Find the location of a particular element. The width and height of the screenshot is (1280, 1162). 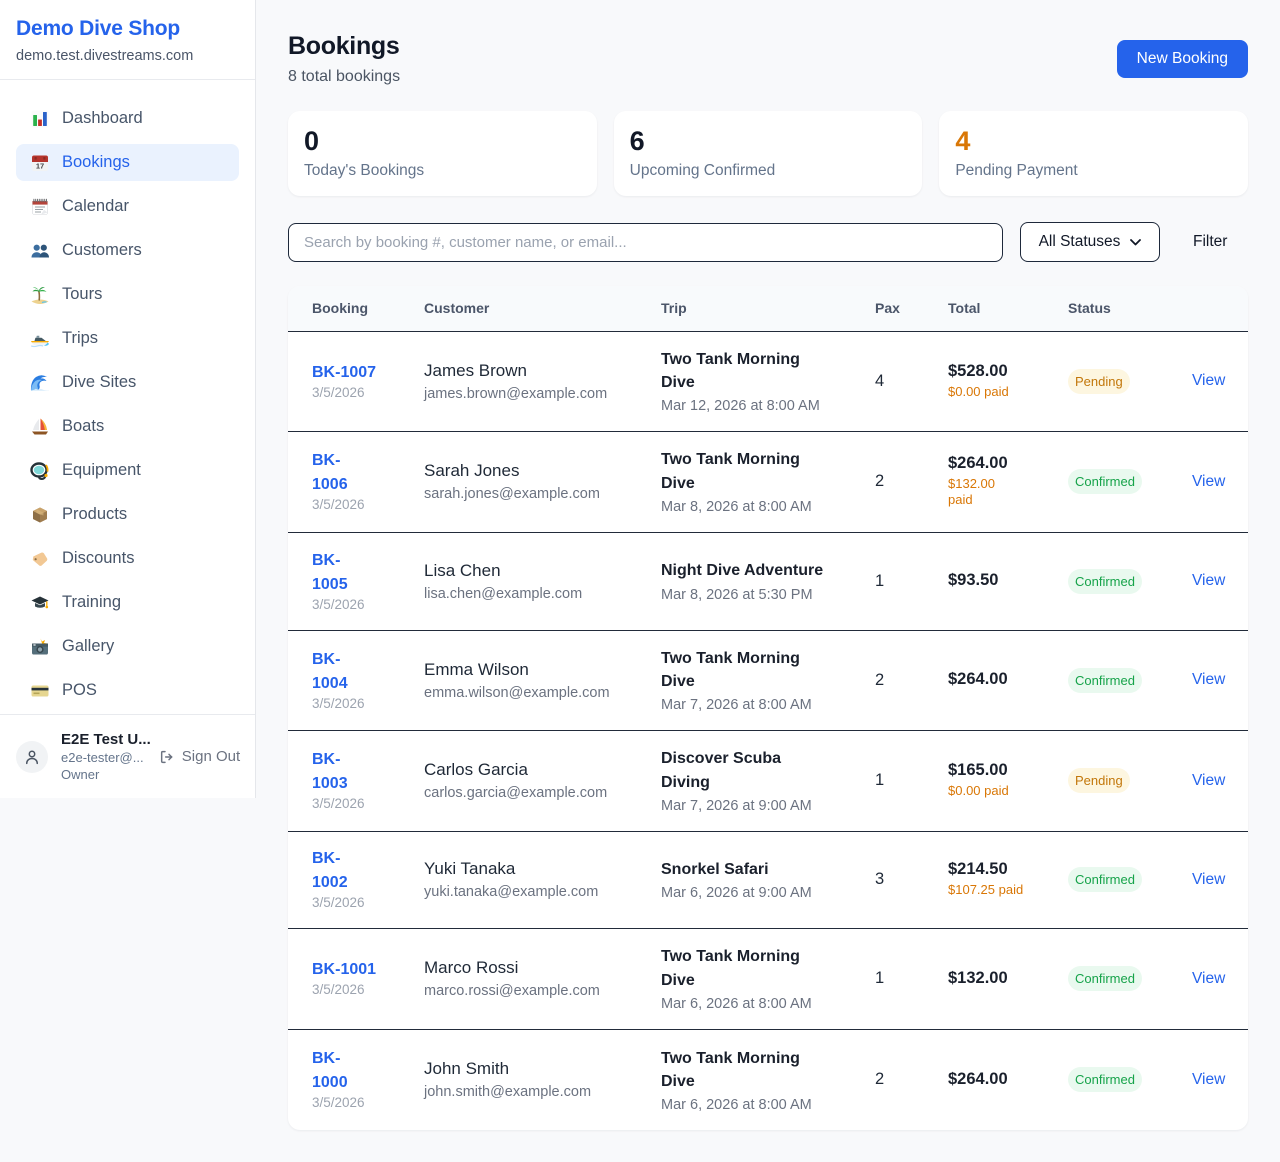

svg-text: 17 is located at coordinates (40, 165).